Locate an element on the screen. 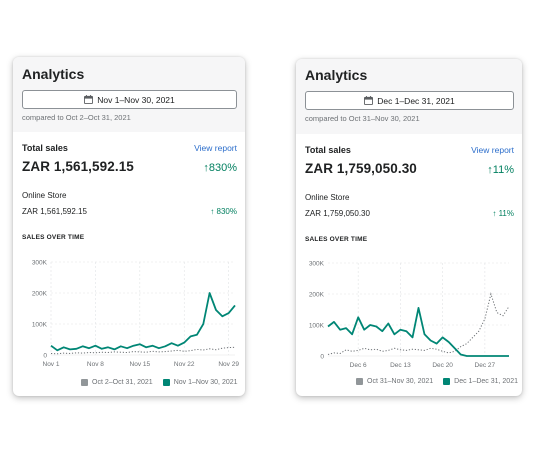 This screenshot has height=459, width=544. x-tick-label: Dec 6 is located at coordinates (358, 365).